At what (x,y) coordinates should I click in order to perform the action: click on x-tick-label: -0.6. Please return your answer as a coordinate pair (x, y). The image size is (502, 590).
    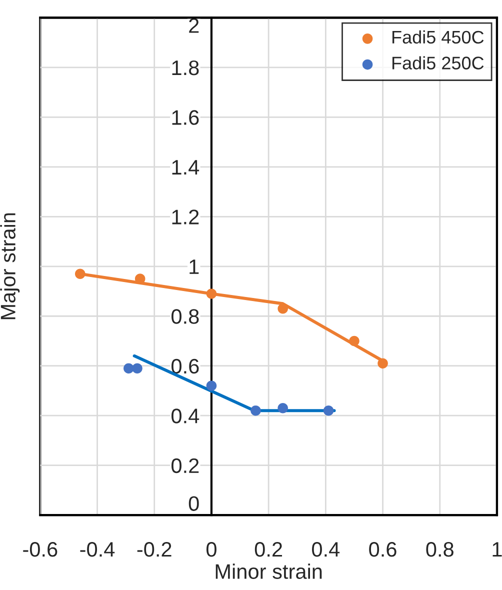
    Looking at the image, I should click on (40, 549).